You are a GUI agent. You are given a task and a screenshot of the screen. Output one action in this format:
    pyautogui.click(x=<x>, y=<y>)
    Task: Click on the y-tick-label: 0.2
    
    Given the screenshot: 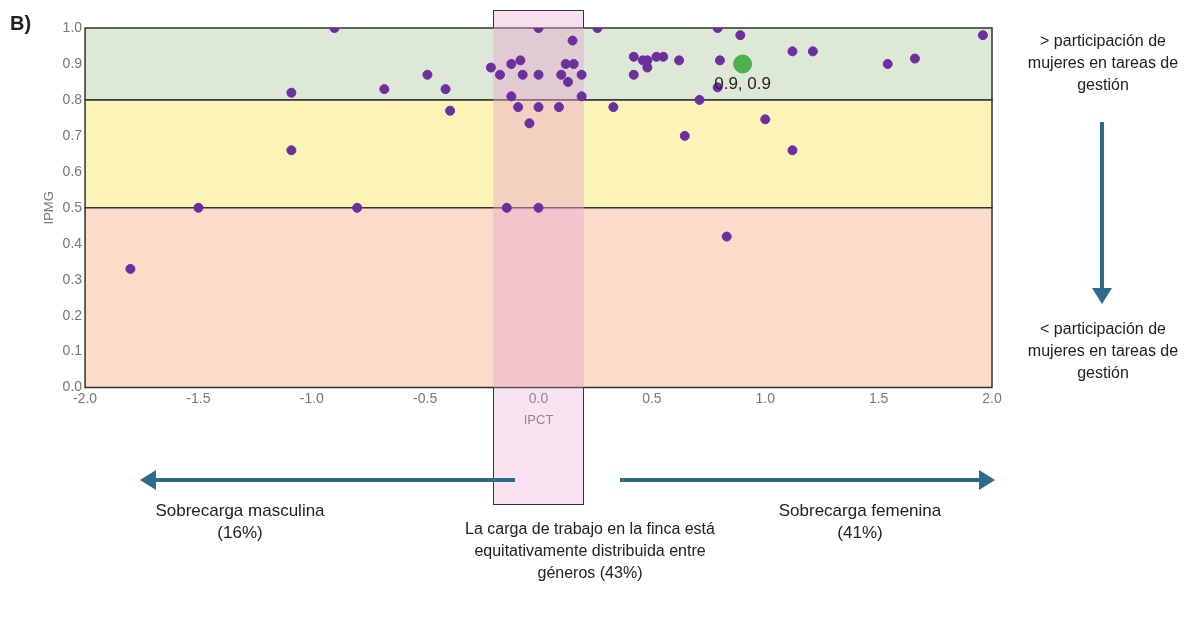 What is the action you would take?
    pyautogui.click(x=72, y=314)
    